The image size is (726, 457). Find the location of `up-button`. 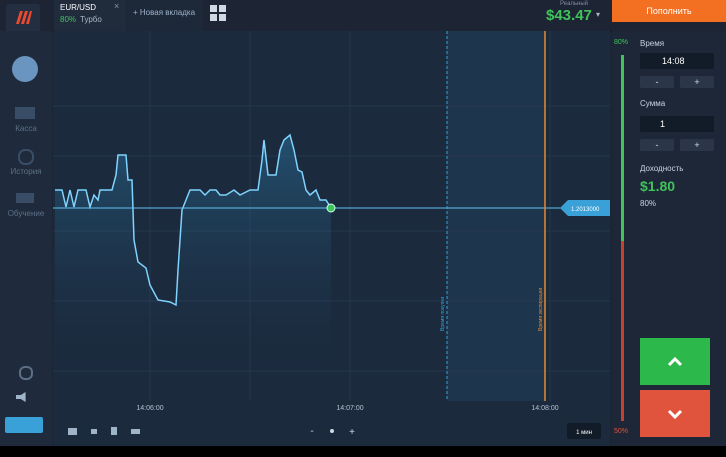

up-button is located at coordinates (675, 361).